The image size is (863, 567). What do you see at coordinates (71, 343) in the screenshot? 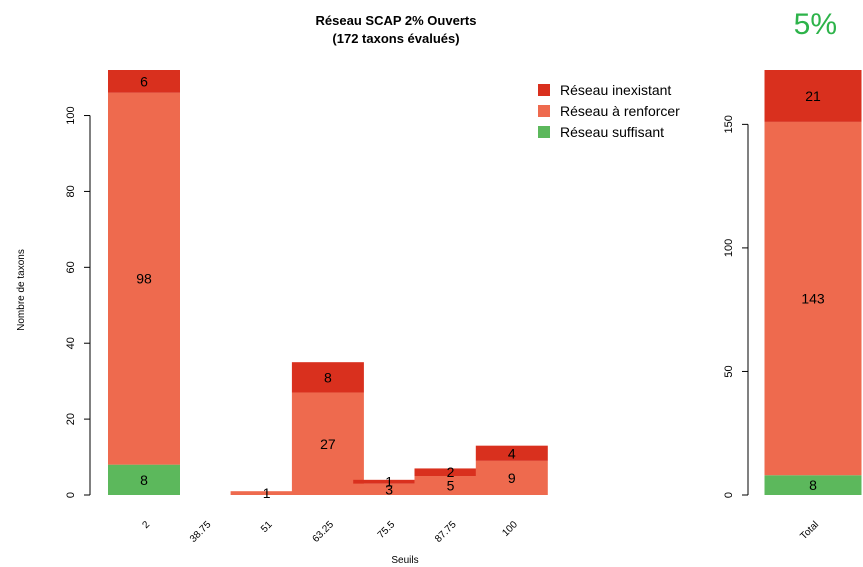
I see `y-tick-label: 40` at bounding box center [71, 343].